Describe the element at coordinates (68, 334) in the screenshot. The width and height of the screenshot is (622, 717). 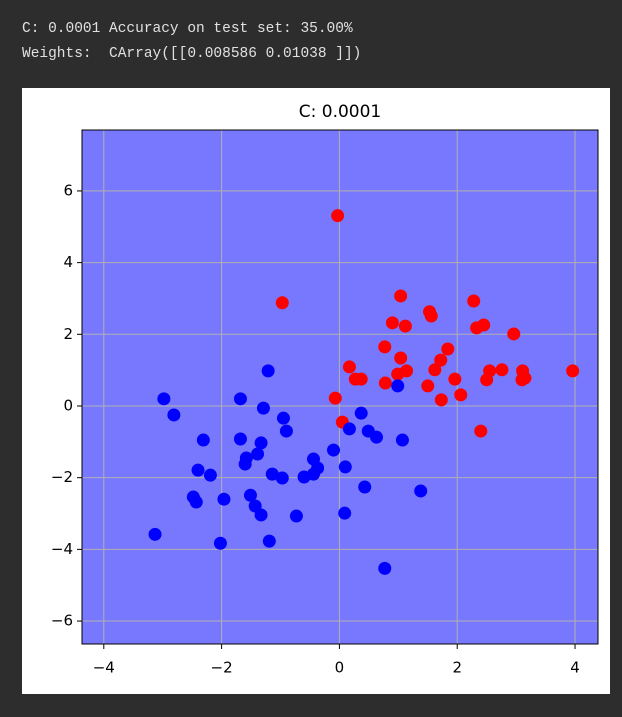
I see `y-tick-label: 2` at that location.